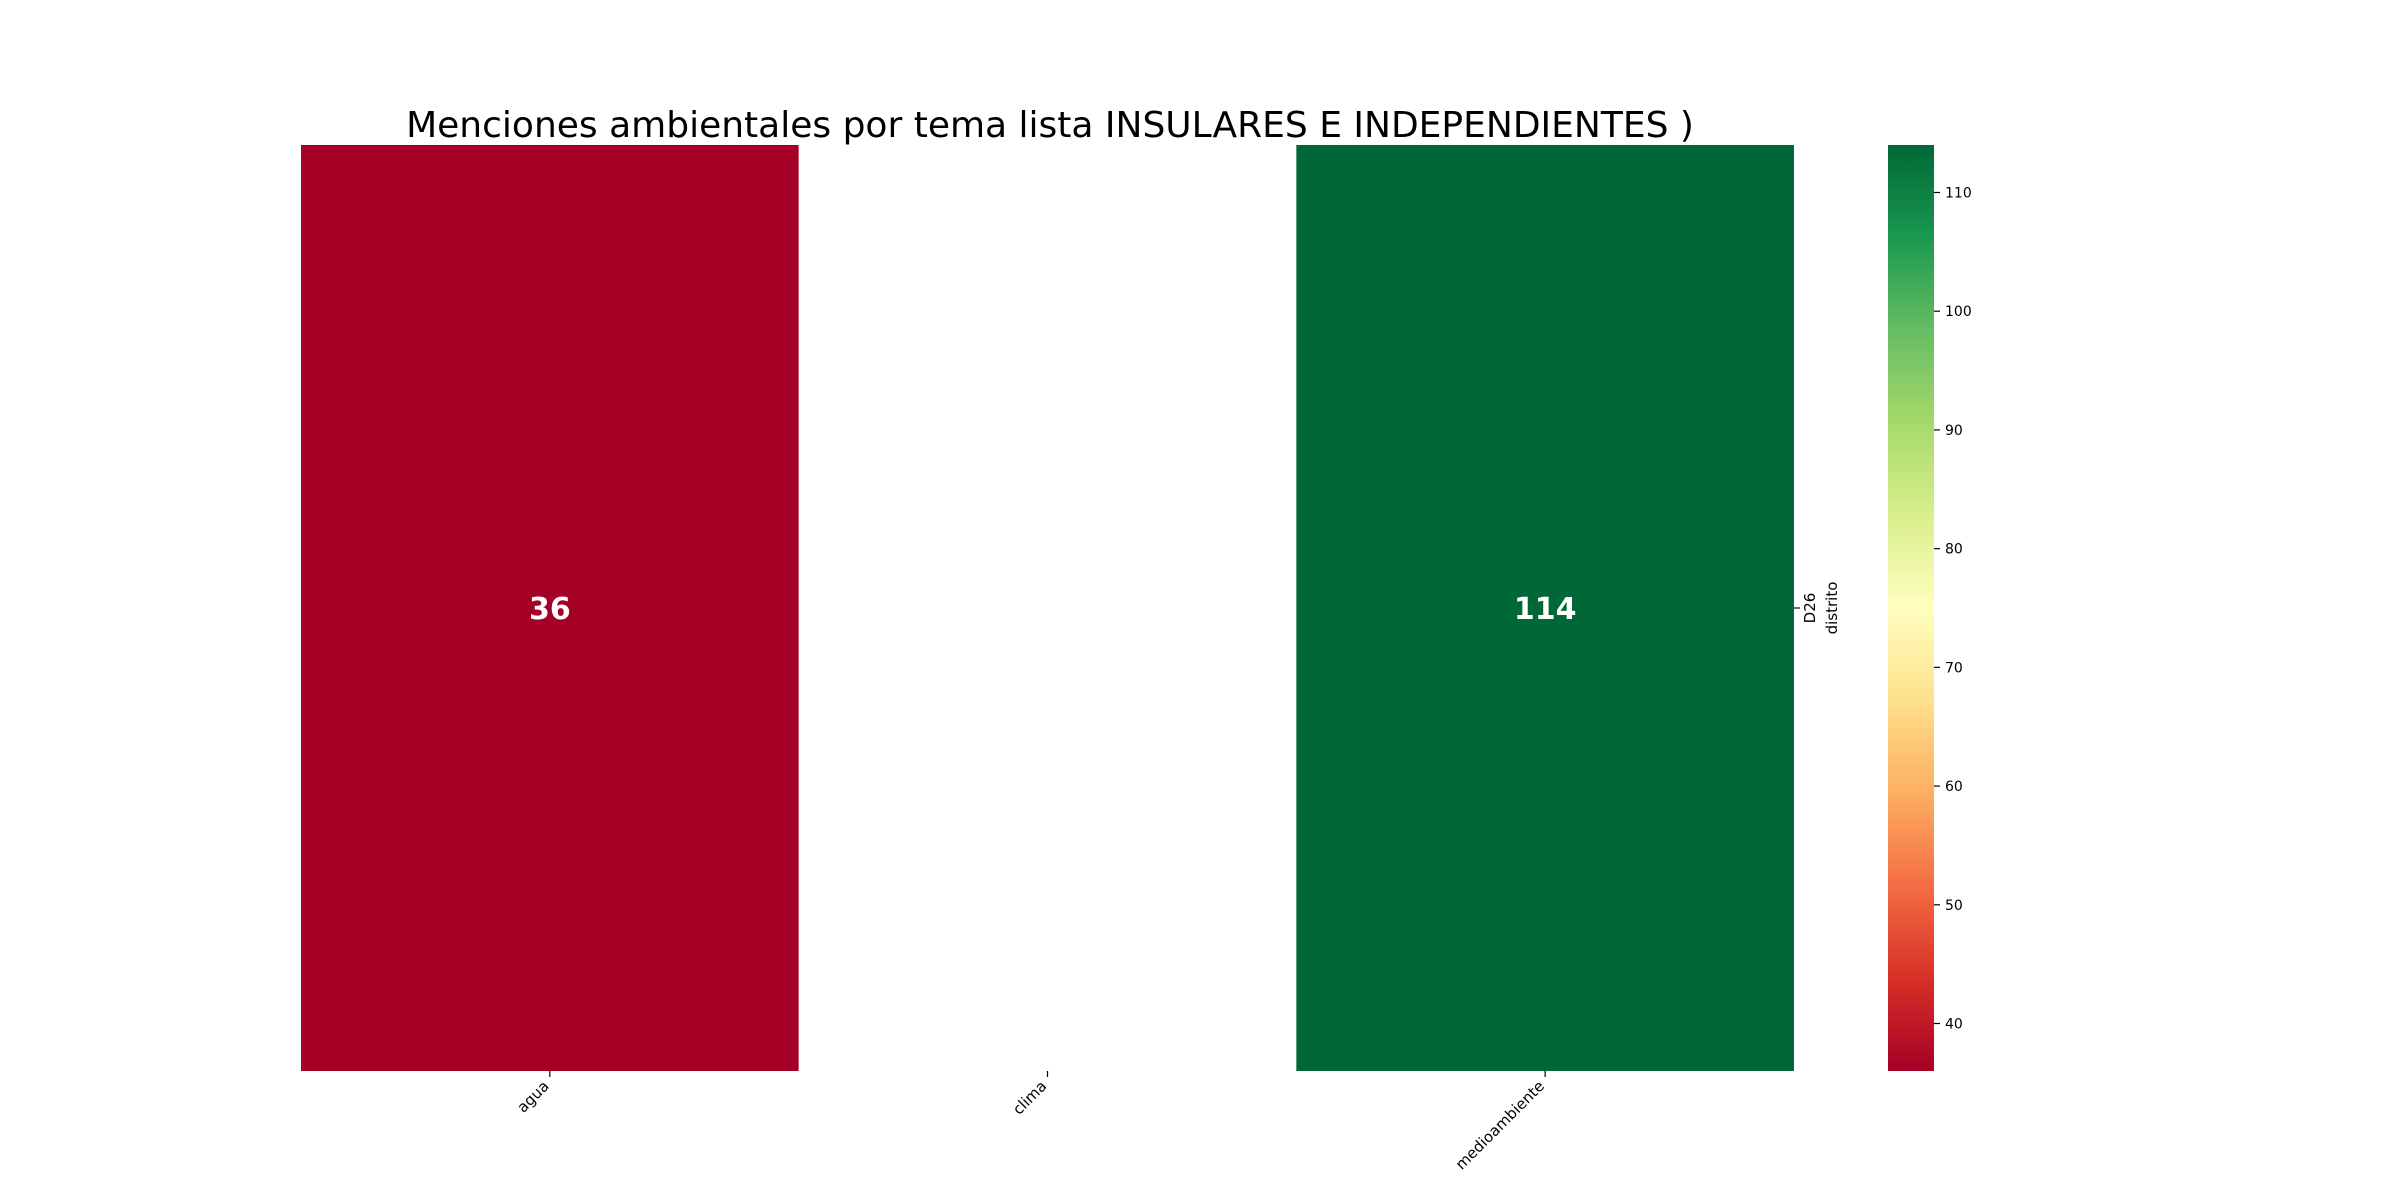 The image size is (2400, 1200). Describe the element at coordinates (1954, 431) in the screenshot. I see `colorbar-tick-label: 90` at that location.